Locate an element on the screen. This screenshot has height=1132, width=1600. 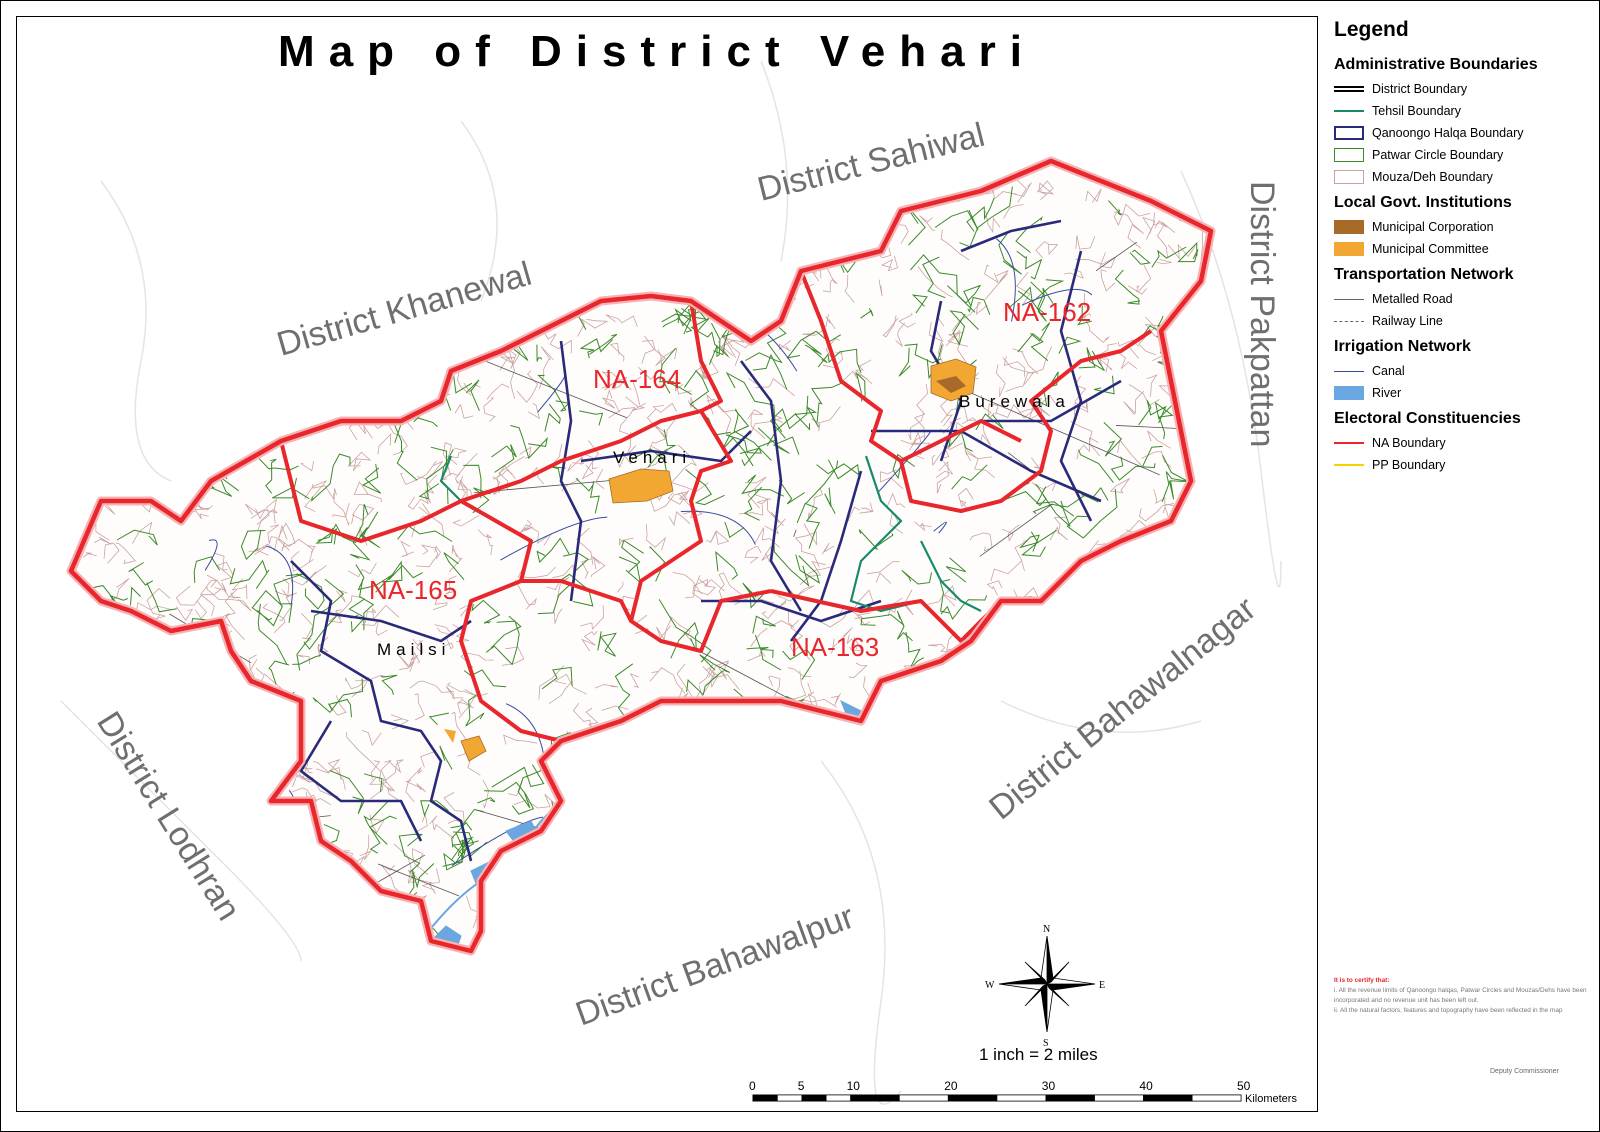
legend-item-label: PP Boundary is located at coordinates (1409, 465).